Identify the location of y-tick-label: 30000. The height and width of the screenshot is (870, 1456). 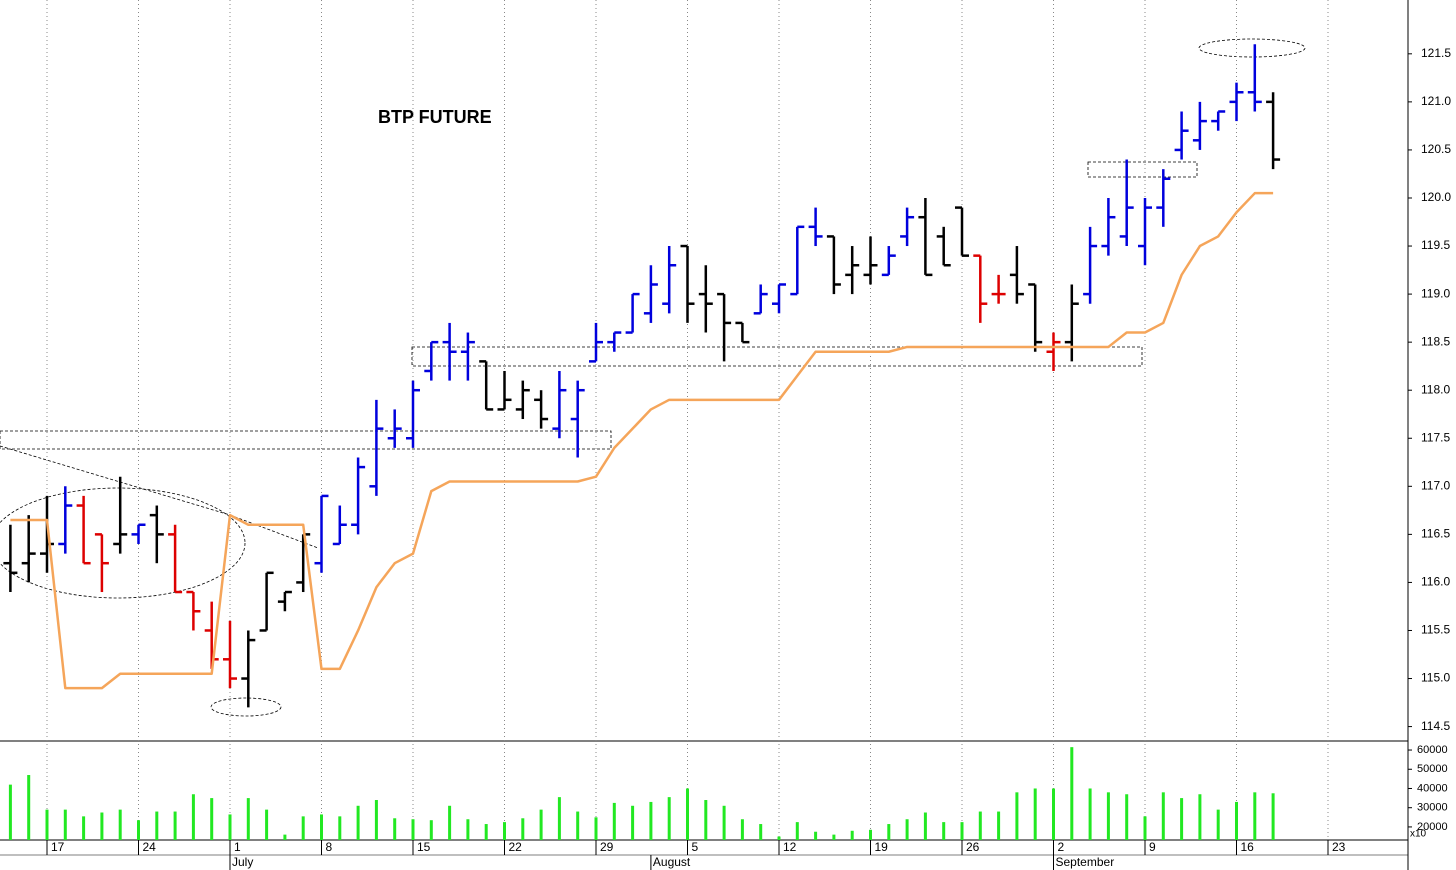
(1432, 808).